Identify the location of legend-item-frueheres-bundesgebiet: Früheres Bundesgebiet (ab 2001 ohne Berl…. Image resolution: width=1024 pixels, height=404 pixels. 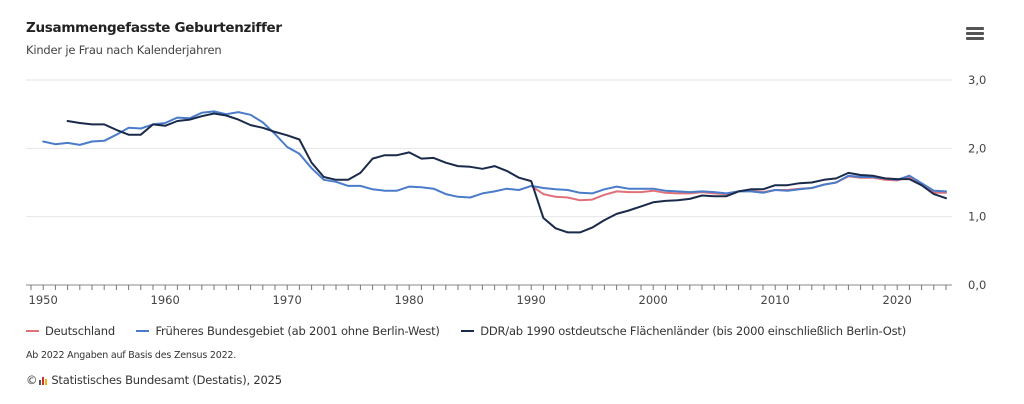
(288, 331).